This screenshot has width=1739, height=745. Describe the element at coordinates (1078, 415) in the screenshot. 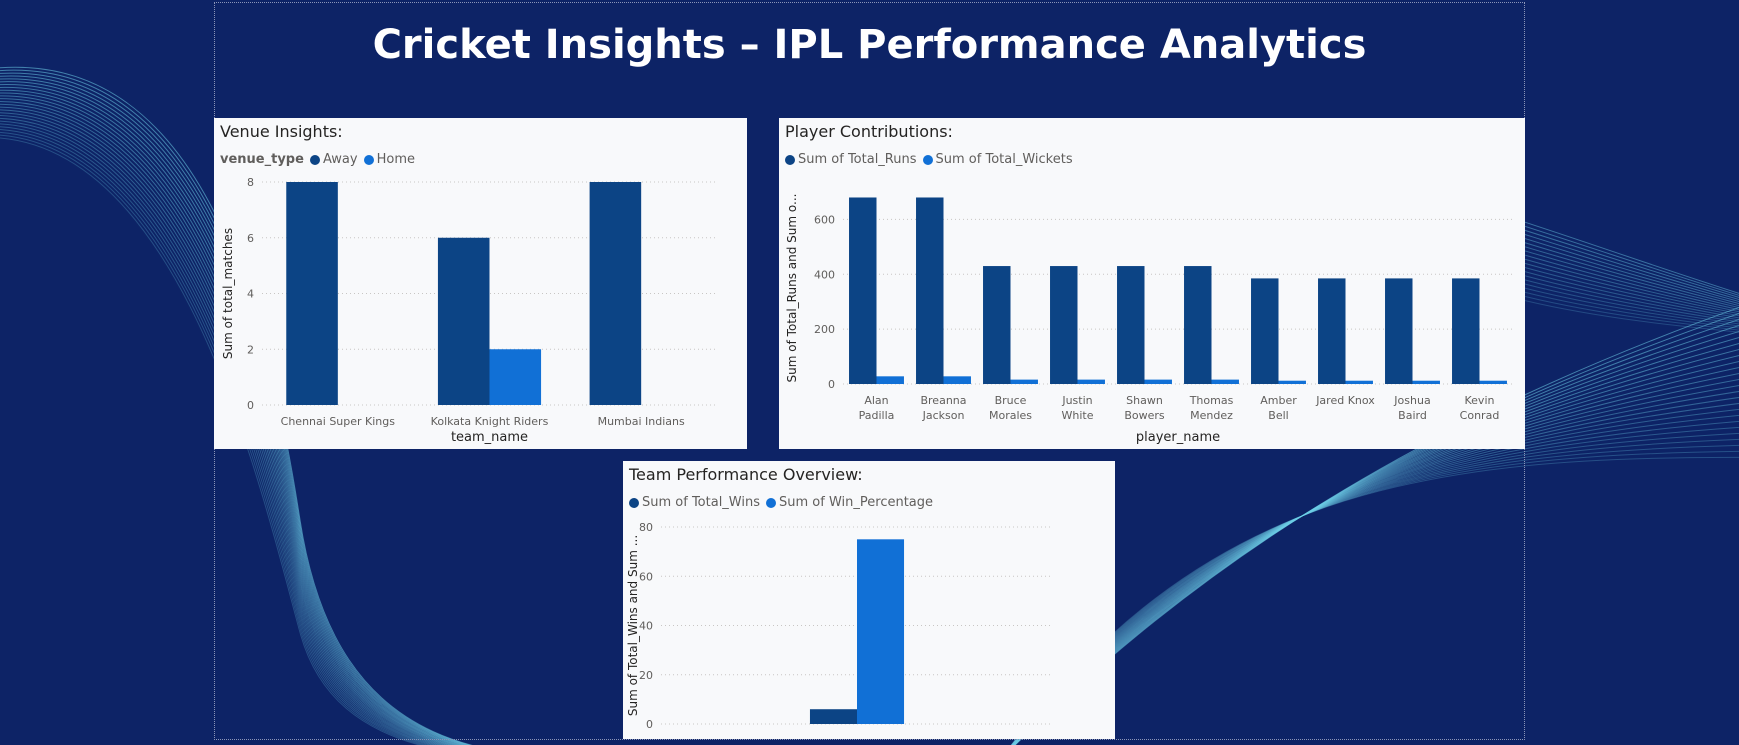

I see `x-tick-label: White` at that location.